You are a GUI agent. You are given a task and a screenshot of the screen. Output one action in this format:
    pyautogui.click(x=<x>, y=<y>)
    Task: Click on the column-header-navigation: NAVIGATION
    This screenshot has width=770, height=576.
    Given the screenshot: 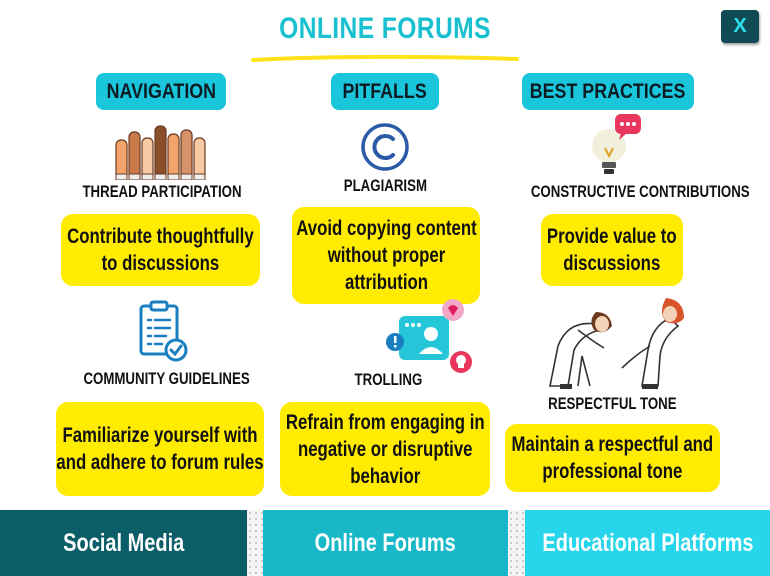 What is the action you would take?
    pyautogui.click(x=161, y=91)
    